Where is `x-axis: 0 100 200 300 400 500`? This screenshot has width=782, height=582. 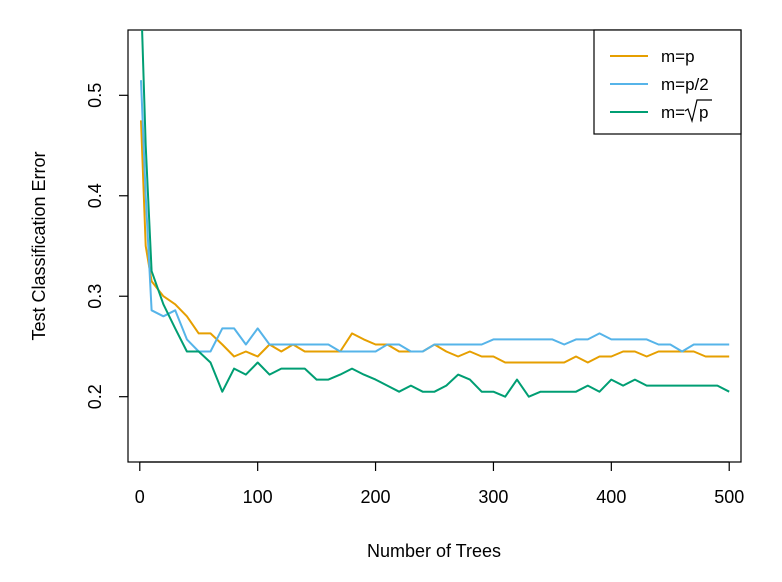
x-axis: 0 100 200 300 400 500 is located at coordinates (439, 484).